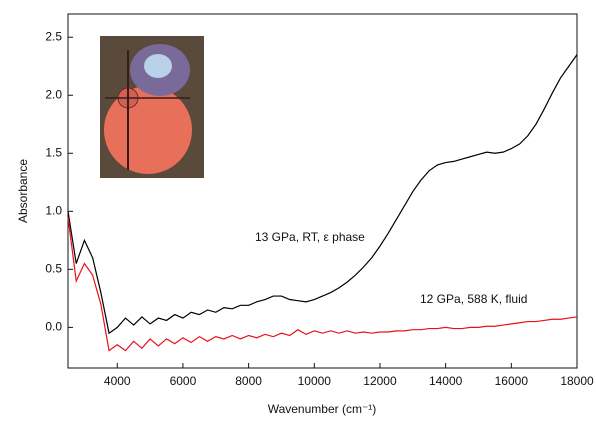 Image resolution: width=596 pixels, height=421 pixels. Describe the element at coordinates (315, 381) in the screenshot. I see `x-tick-label: 10000` at that location.